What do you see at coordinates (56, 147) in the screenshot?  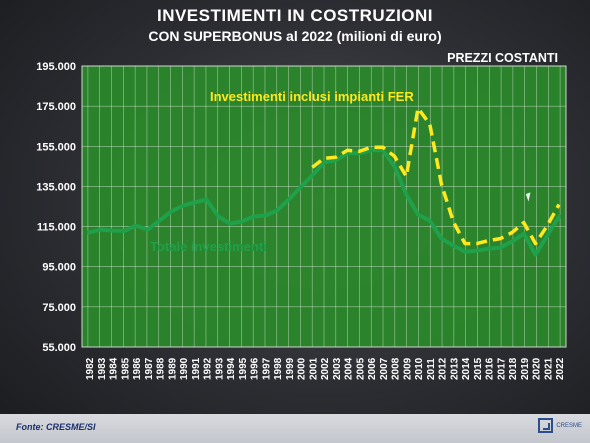 I see `y-tick-label: 155.000` at bounding box center [56, 147].